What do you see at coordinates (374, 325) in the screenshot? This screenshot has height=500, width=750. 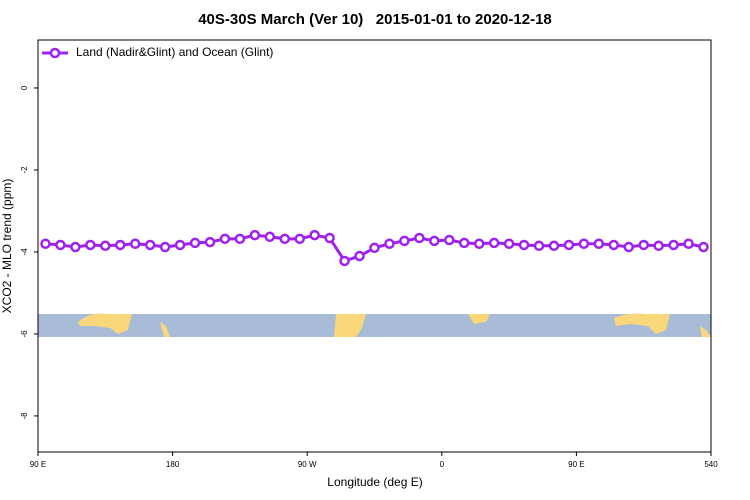 I see `map-strip` at bounding box center [374, 325].